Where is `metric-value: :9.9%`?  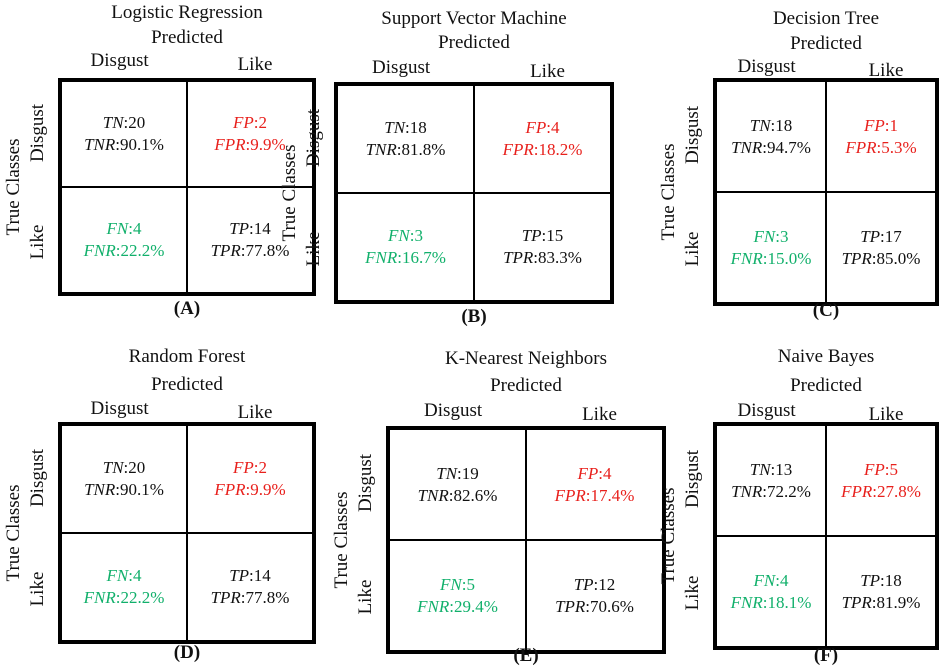
metric-value: :9.9% is located at coordinates (265, 489).